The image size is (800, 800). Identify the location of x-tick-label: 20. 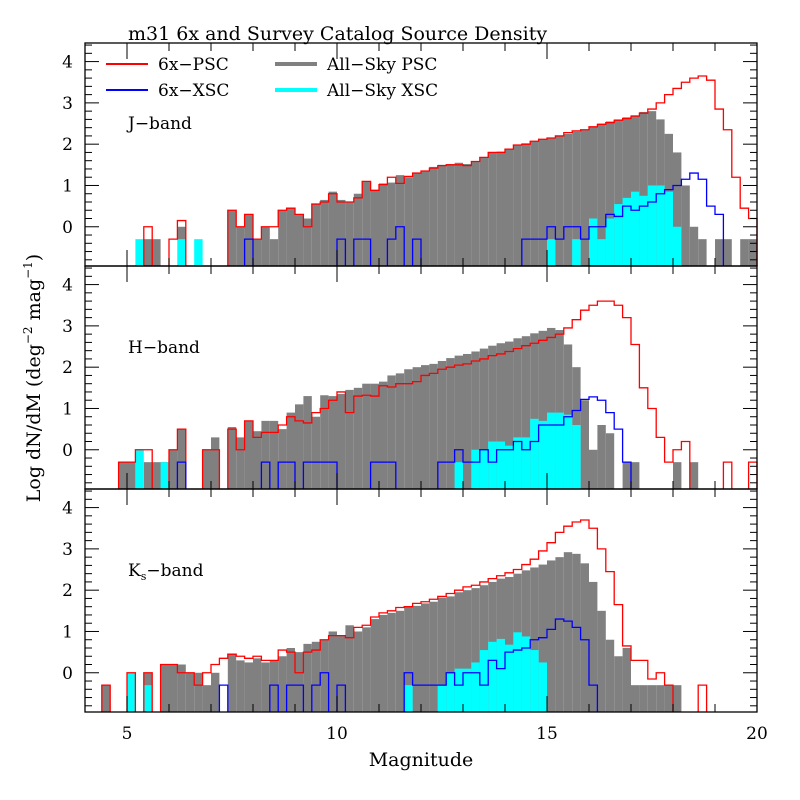
(757, 734).